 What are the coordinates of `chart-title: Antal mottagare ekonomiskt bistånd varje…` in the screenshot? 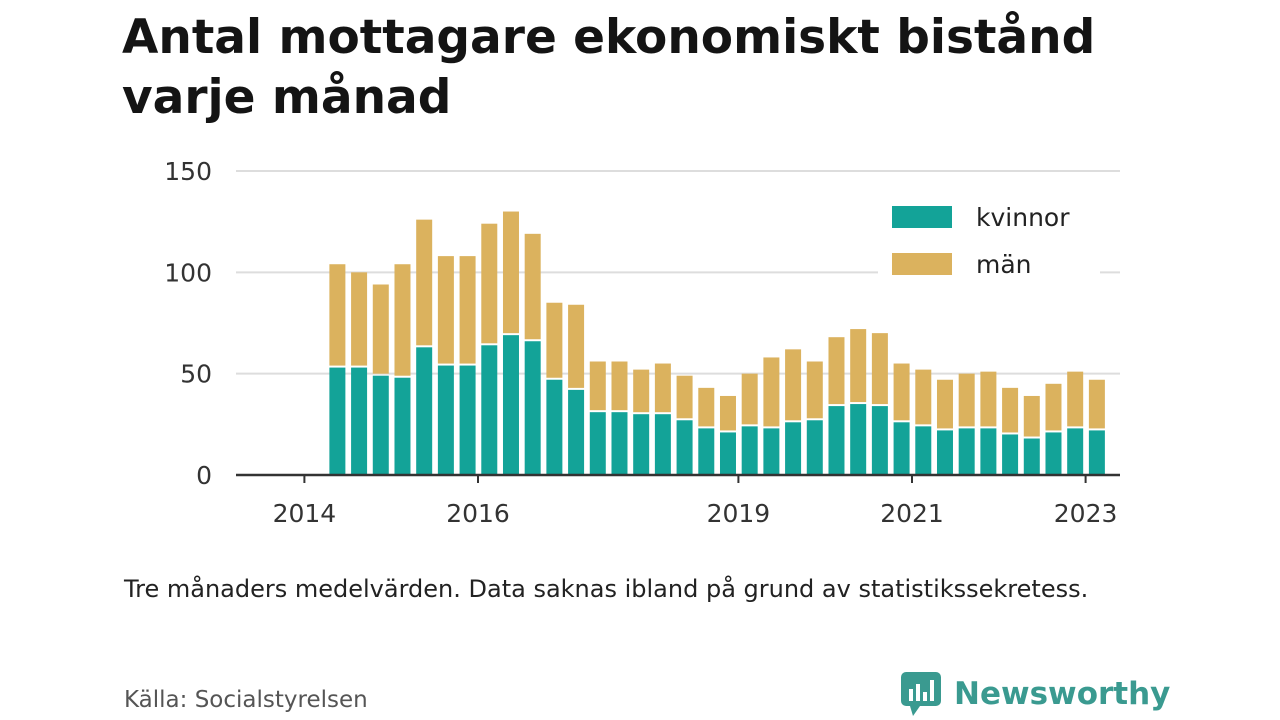 It's located at (609, 67).